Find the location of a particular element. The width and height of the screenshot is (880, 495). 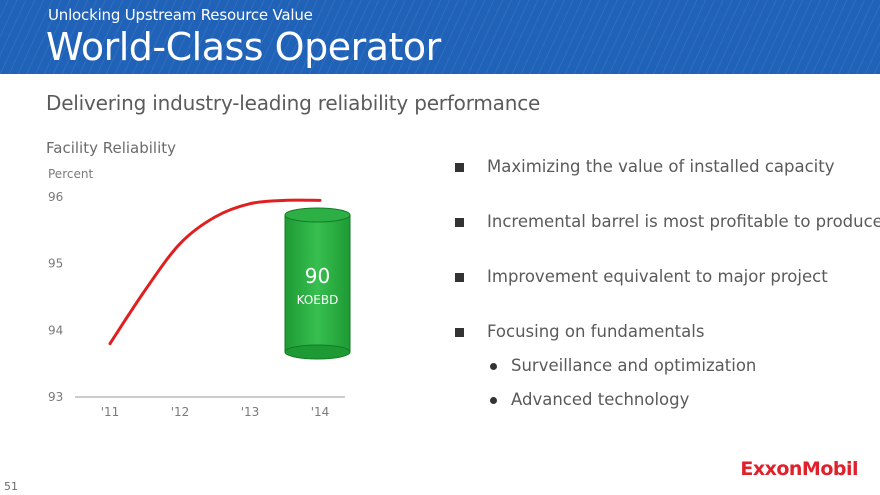

sub-bullet-text: Advanced technology is located at coordinates (600, 399).